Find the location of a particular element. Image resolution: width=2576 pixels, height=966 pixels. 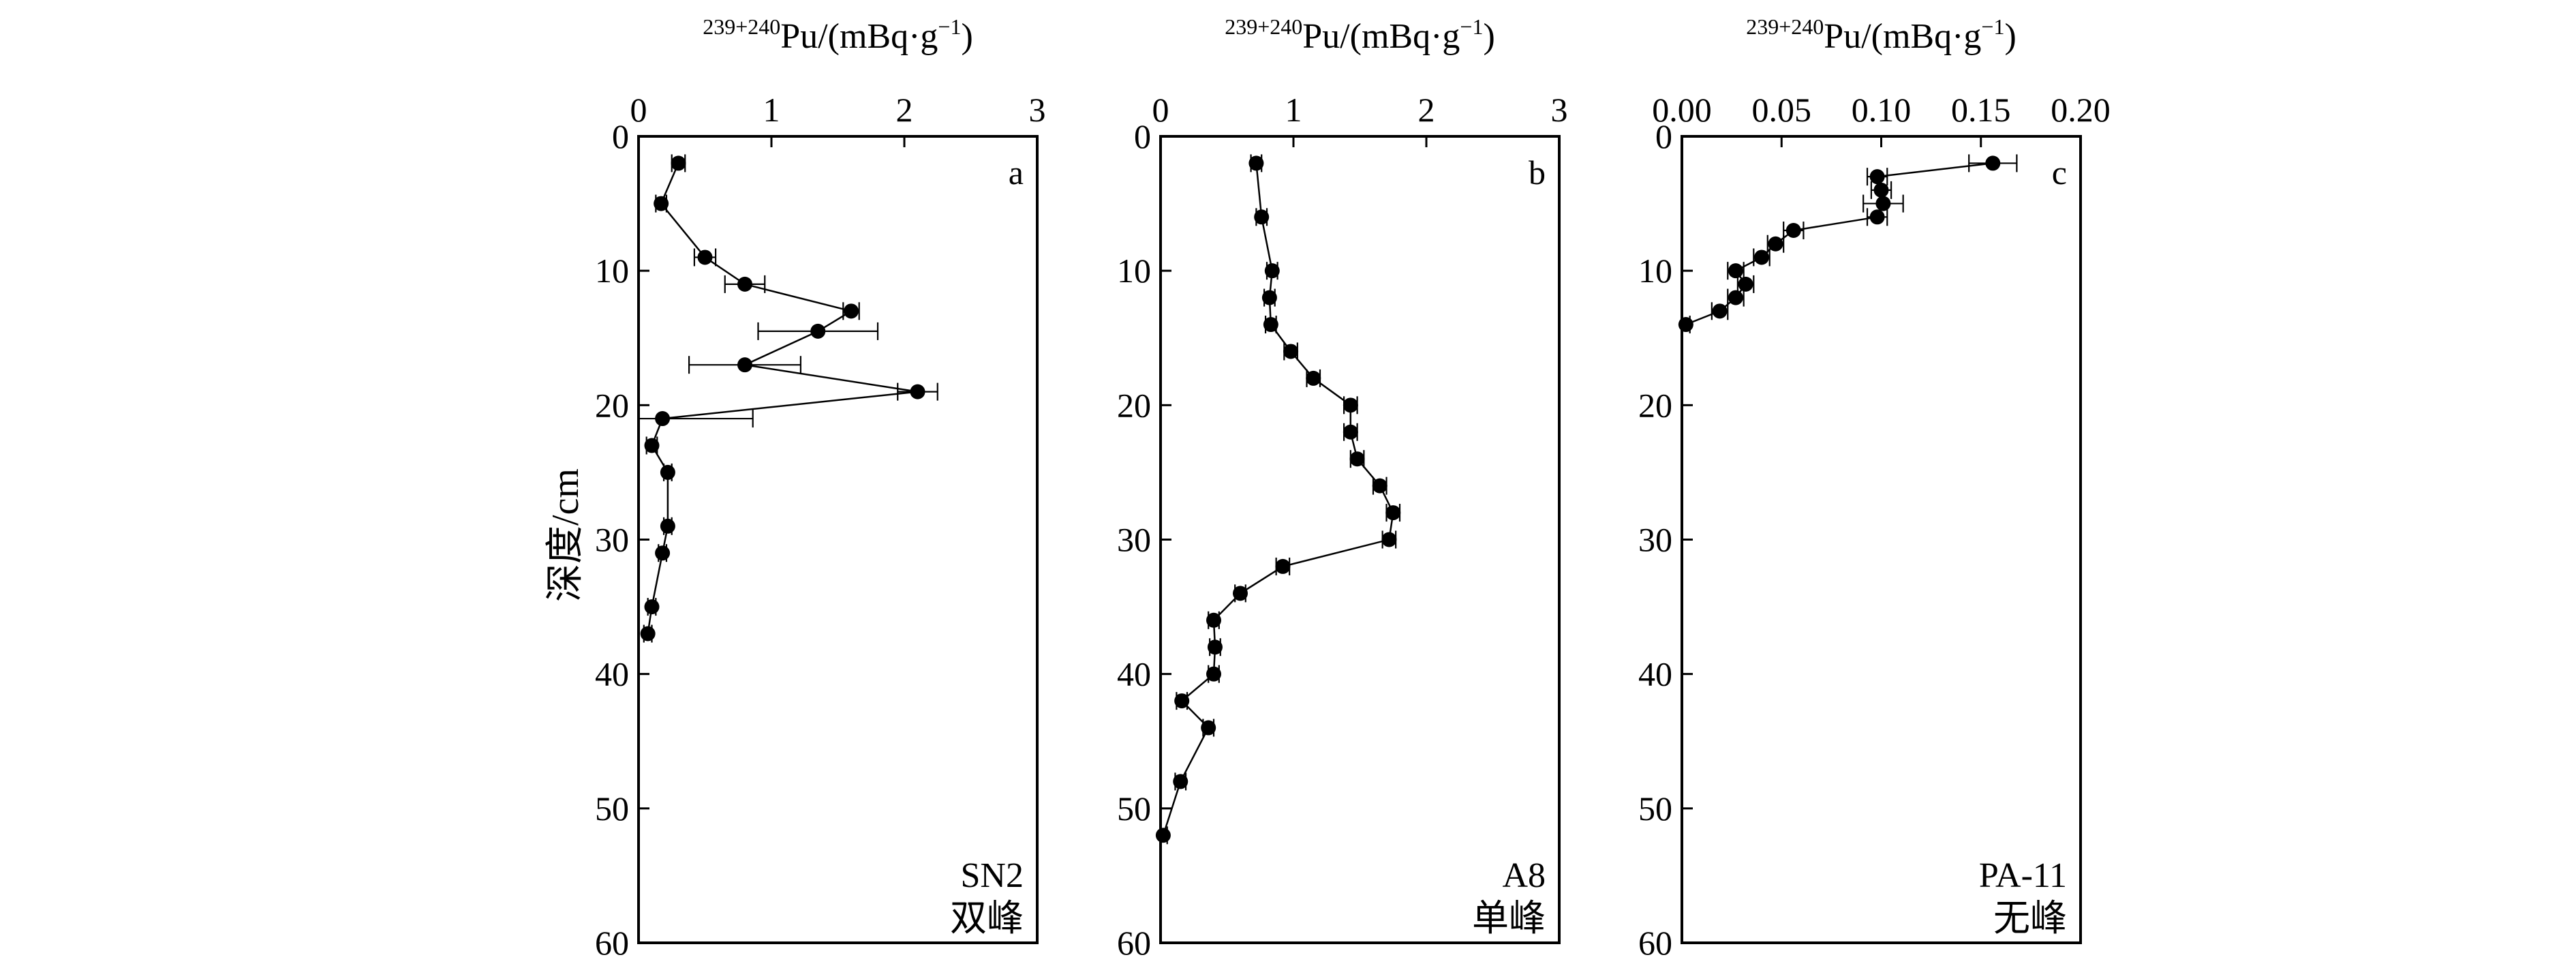

y-tick-label-b: 40 is located at coordinates (1134, 674).